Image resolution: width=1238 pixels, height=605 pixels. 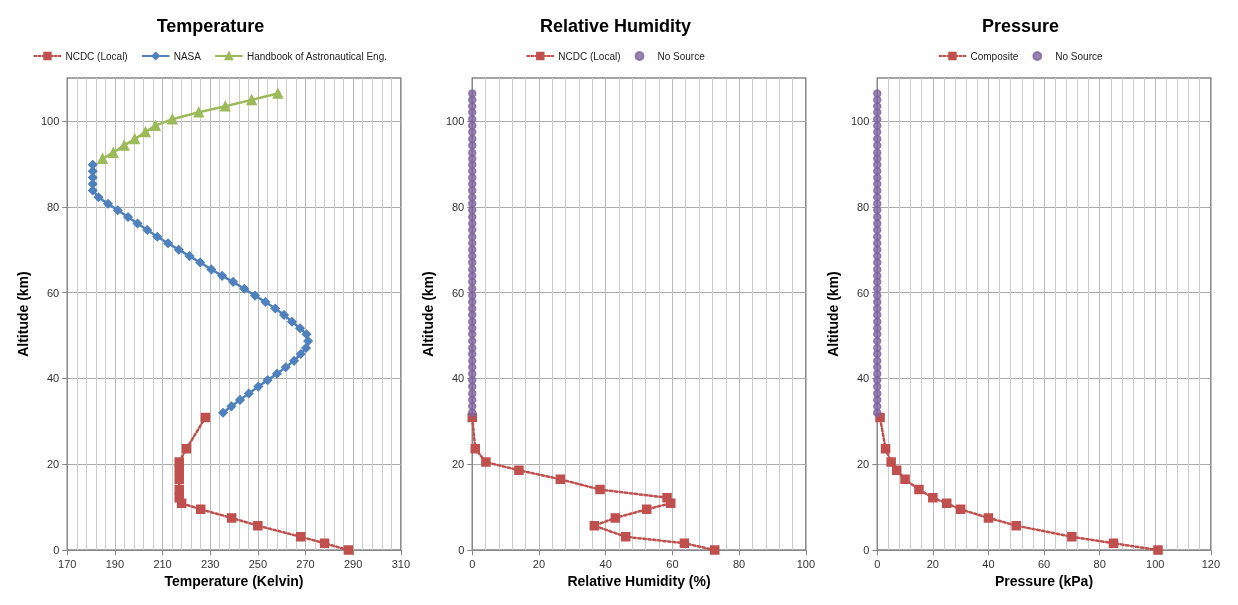 I want to click on legend-label: No Source, so click(x=681, y=56).